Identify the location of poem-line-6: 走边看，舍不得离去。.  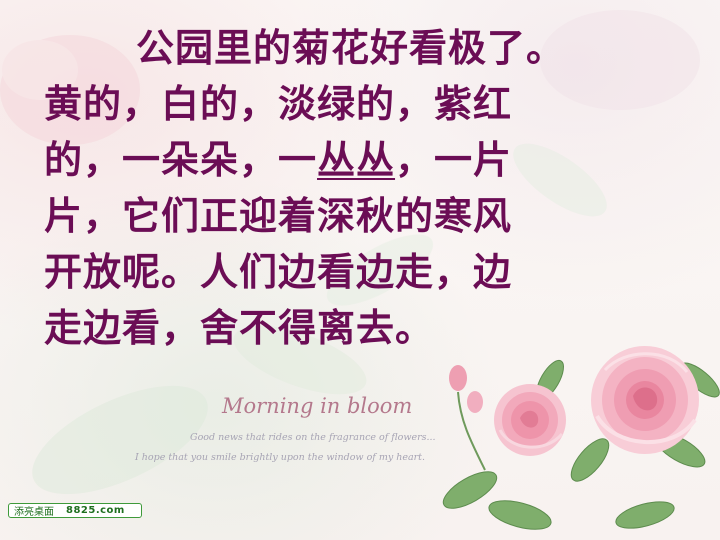
(239, 327).